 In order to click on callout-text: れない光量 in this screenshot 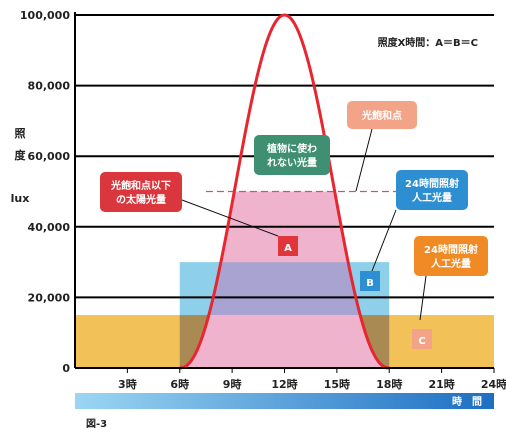, I will do `click(292, 162)`.